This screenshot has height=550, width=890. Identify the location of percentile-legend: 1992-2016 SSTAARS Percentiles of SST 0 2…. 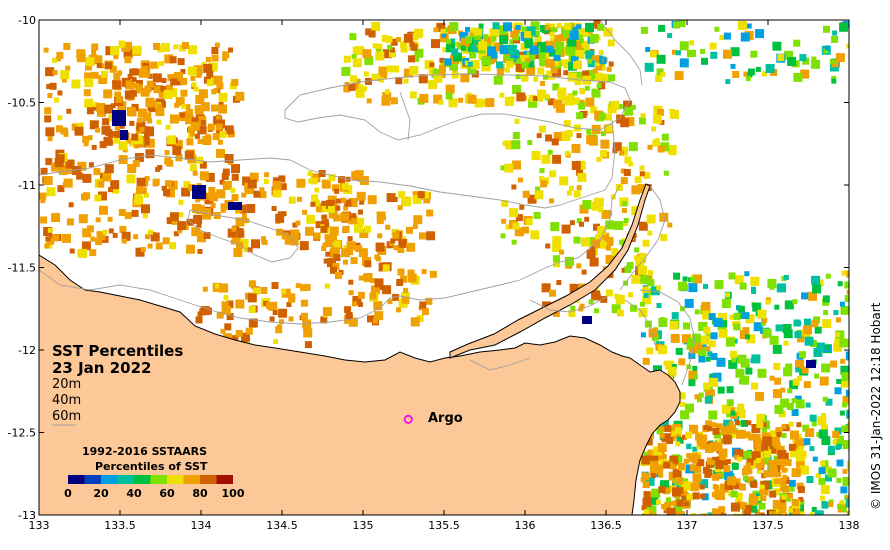
(154, 472).